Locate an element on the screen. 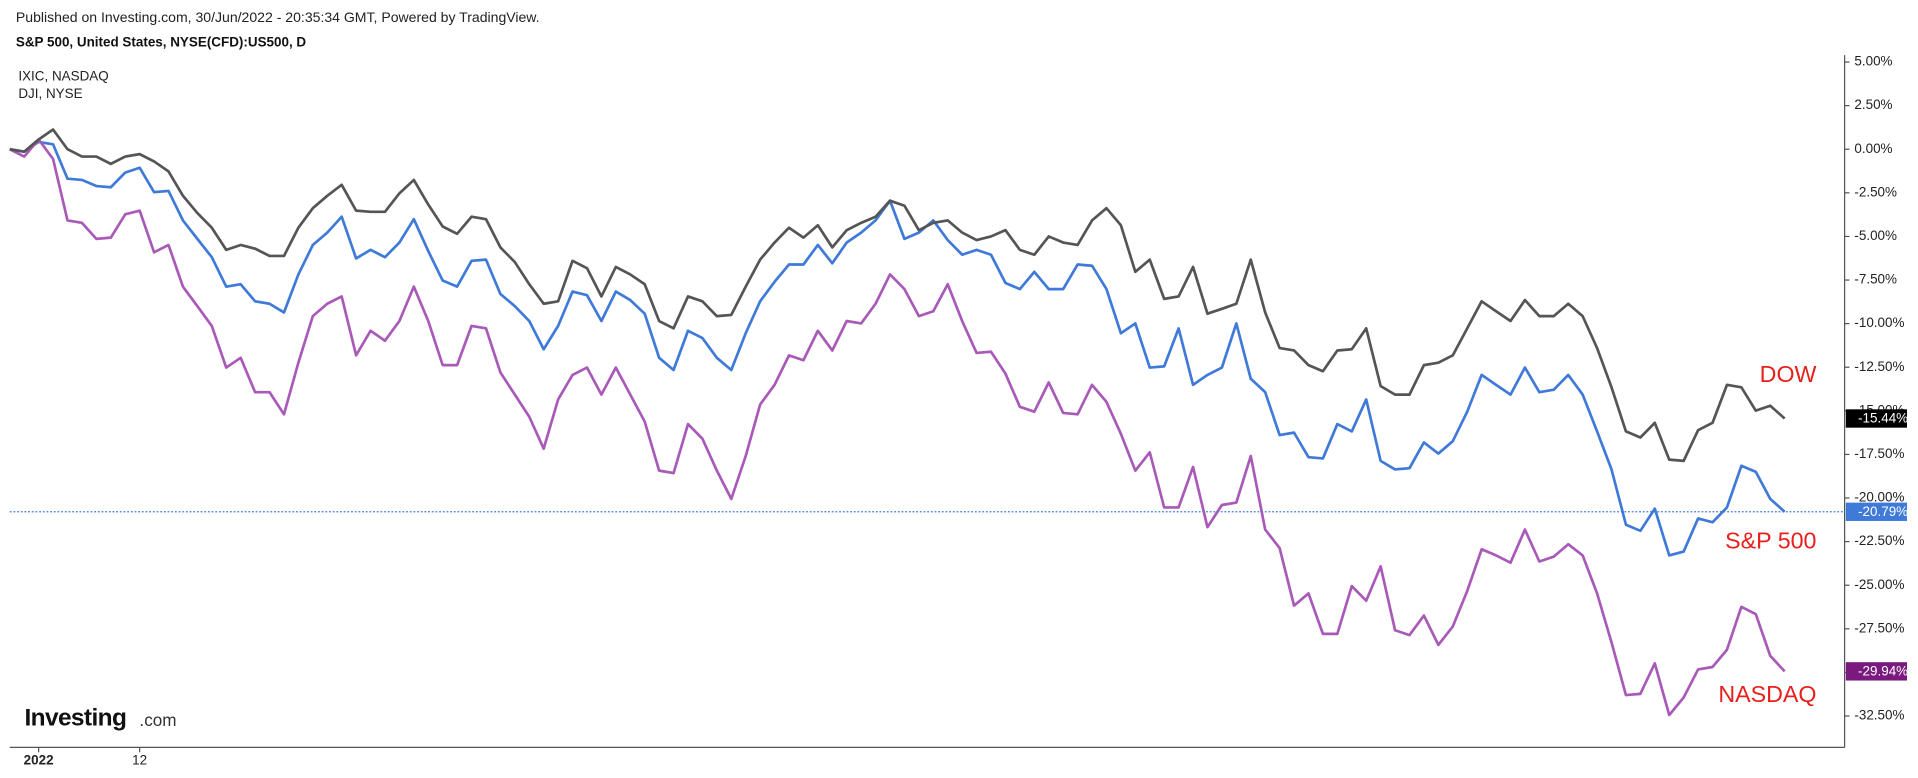 The width and height of the screenshot is (1918, 778). y-tick-label: 2.50% is located at coordinates (1873, 104).